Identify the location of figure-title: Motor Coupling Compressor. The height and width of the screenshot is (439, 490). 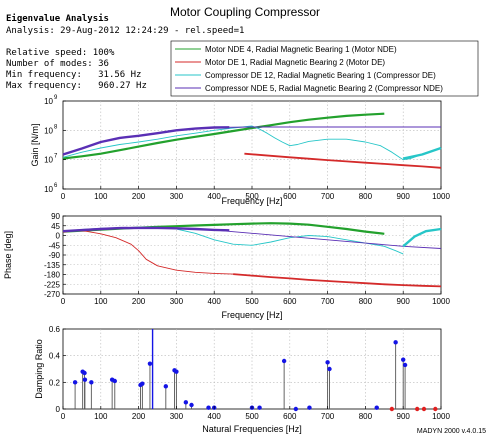
(245, 12).